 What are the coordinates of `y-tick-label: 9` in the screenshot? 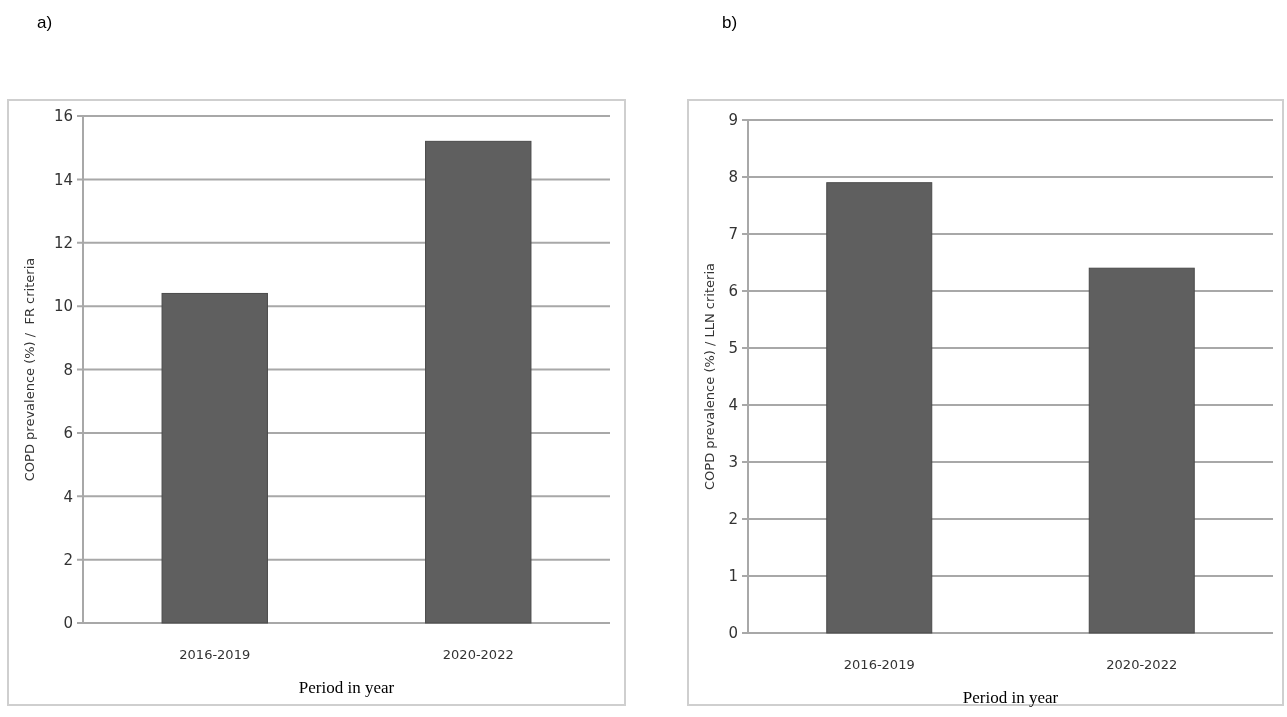 It's located at (733, 120).